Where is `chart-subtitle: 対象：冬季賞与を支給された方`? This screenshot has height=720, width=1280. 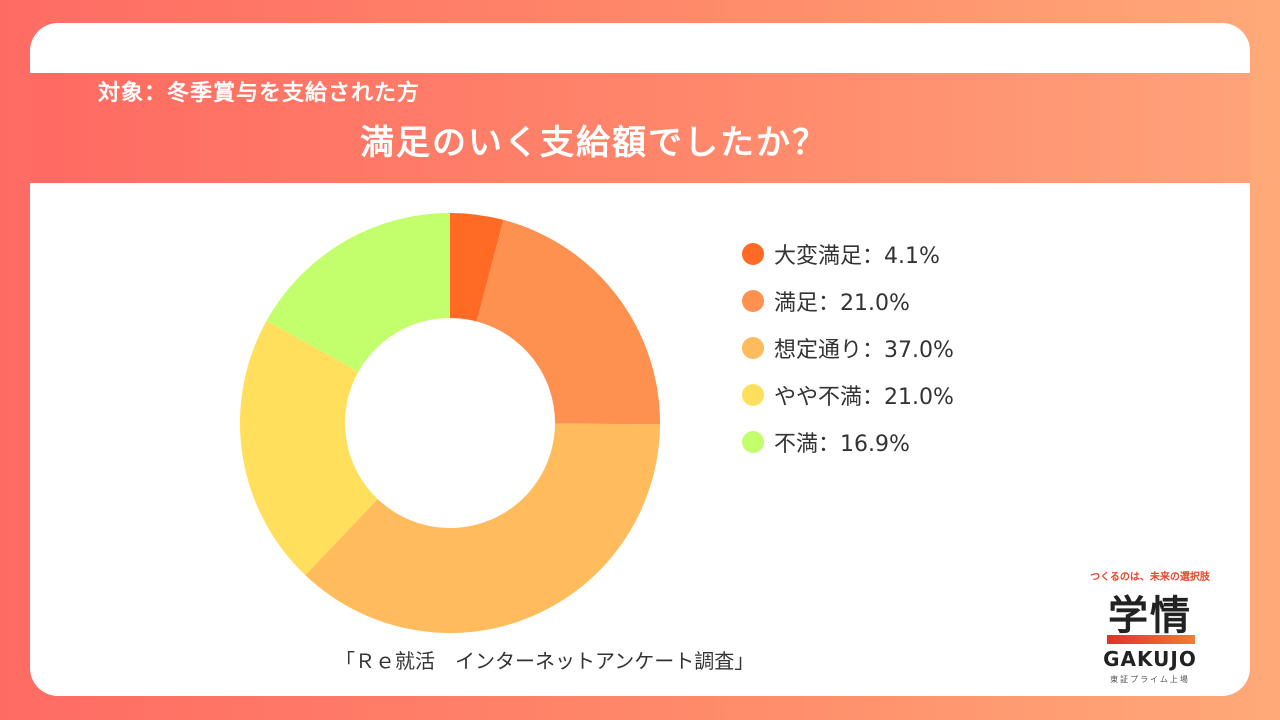 chart-subtitle: 対象：冬季賞与を支給された方 is located at coordinates (259, 93).